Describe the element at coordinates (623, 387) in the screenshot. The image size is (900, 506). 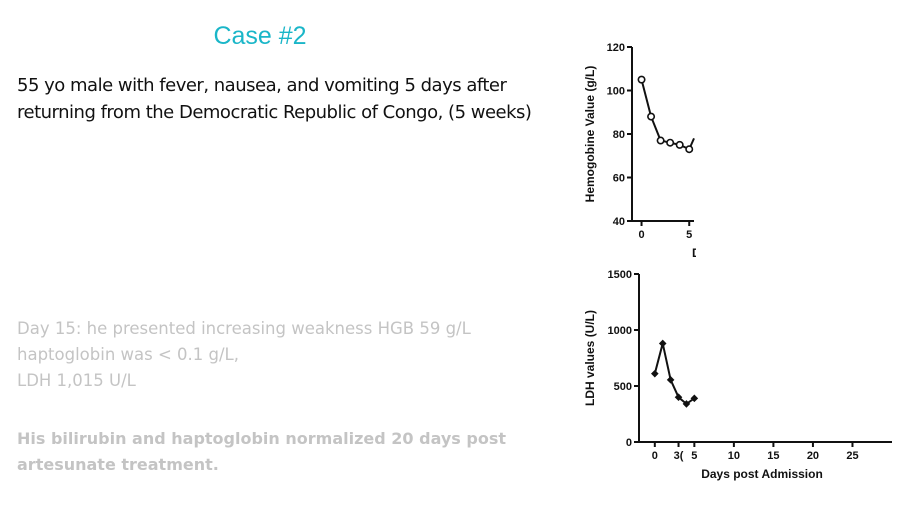
I see `y-tick-label: 500` at that location.